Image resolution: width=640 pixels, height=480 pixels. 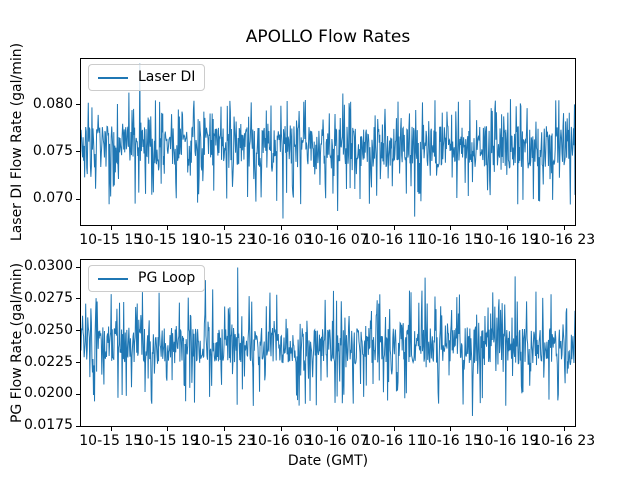 I want to click on y-tick-label: 0.0175, so click(x=48, y=425).